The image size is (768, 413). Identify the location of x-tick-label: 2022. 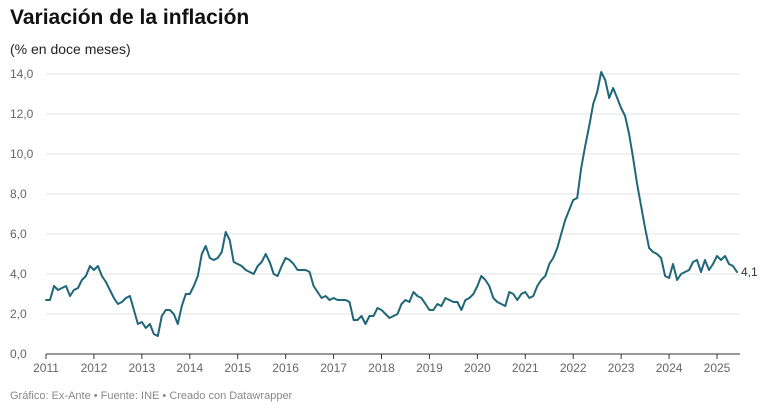
(573, 368).